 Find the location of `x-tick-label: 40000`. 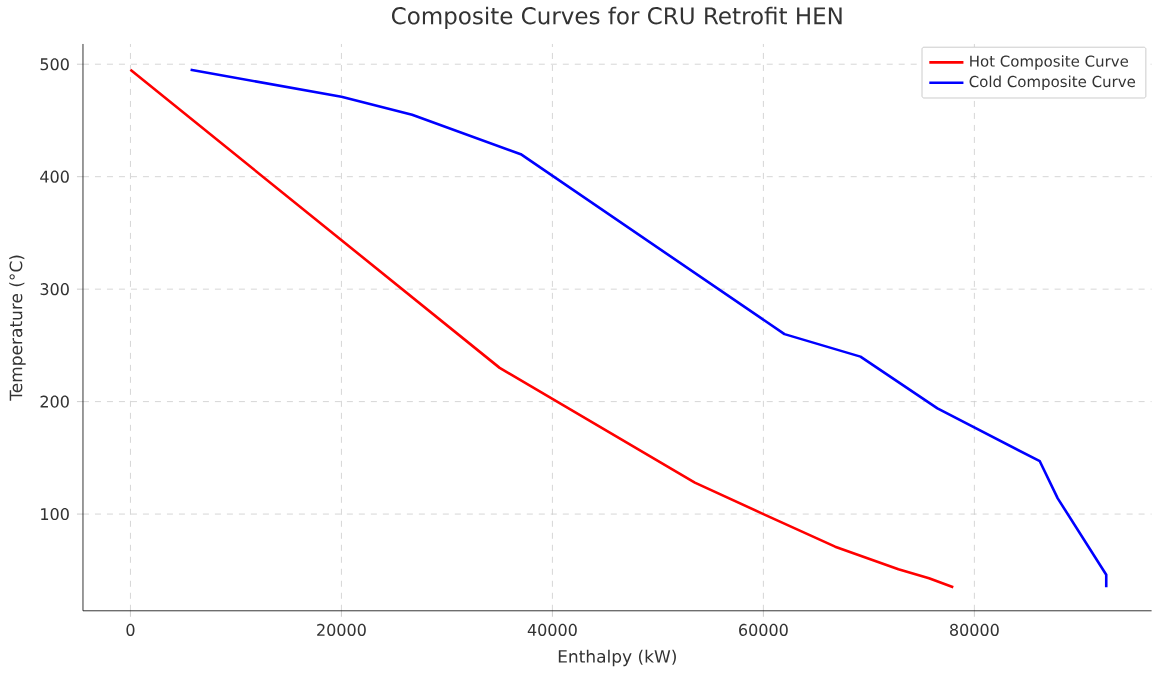

x-tick-label: 40000 is located at coordinates (552, 630).